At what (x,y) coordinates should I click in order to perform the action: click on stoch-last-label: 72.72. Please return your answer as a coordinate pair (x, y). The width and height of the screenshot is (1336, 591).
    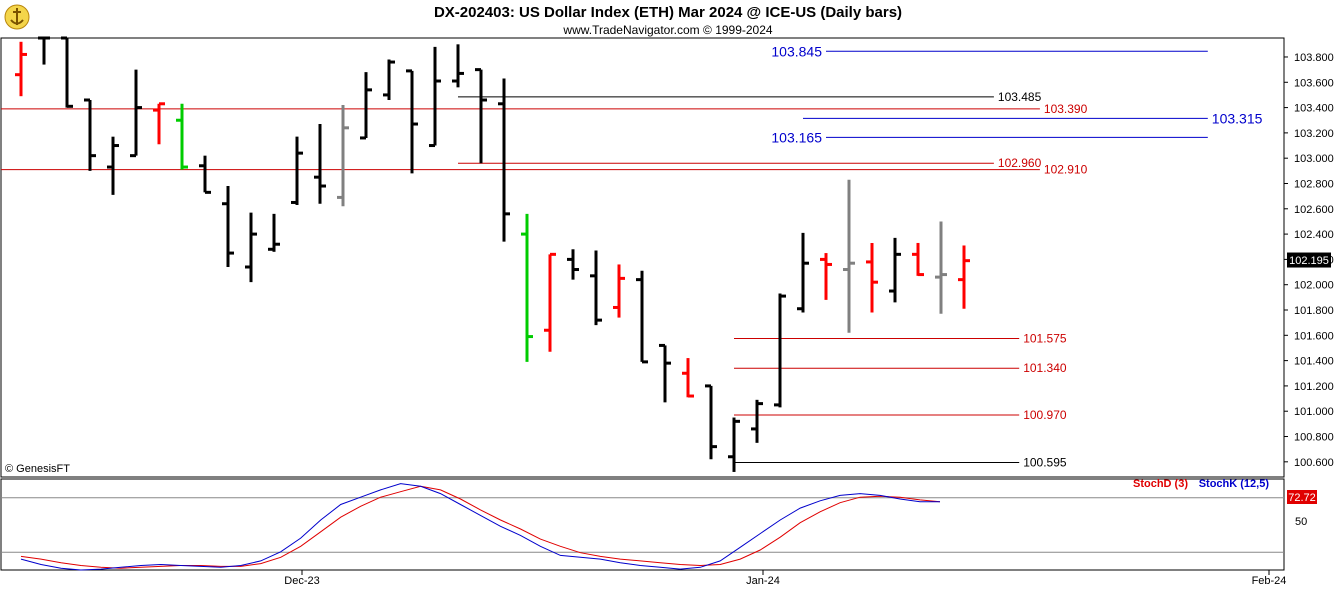
    Looking at the image, I should click on (1302, 498).